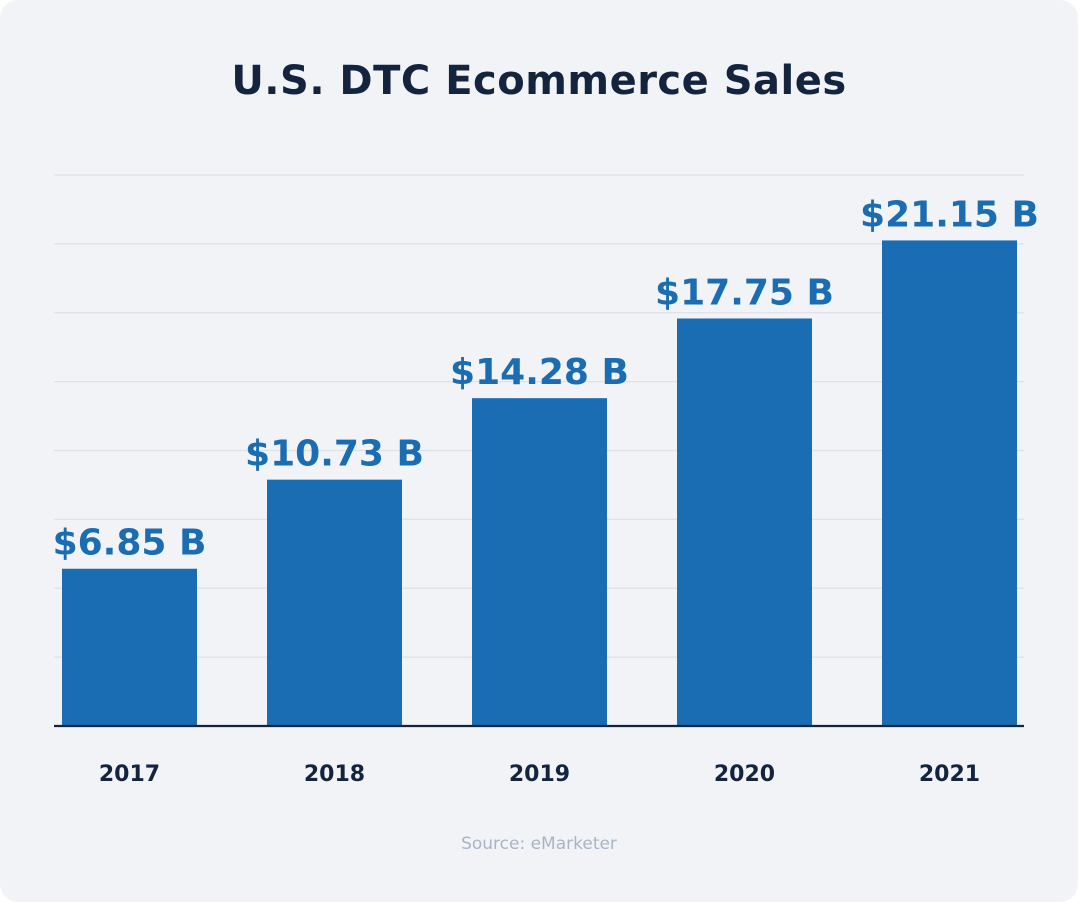  I want to click on bar-2017, so click(129, 647).